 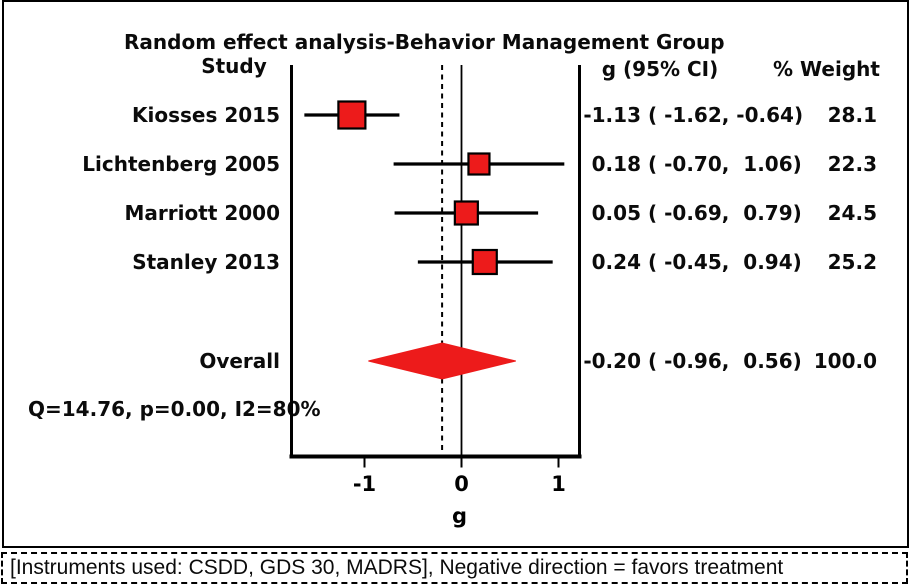 I want to click on study-row-0-ci-value: ( -1.62, -0.64), so click(x=726, y=115).